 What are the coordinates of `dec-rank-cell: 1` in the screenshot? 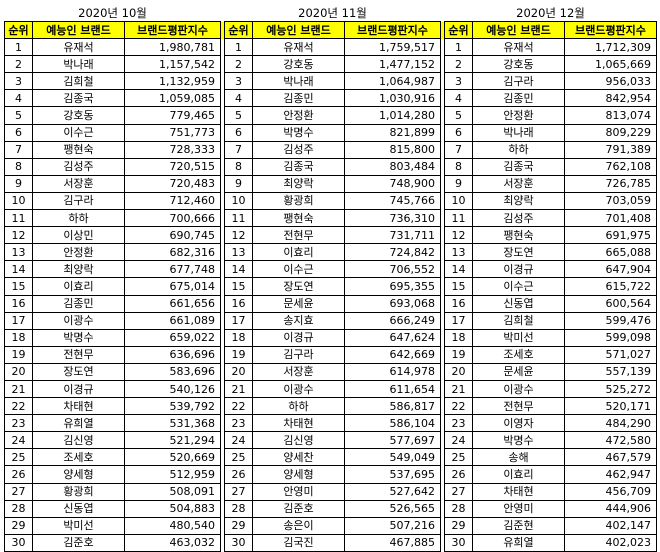 It's located at (458, 47).